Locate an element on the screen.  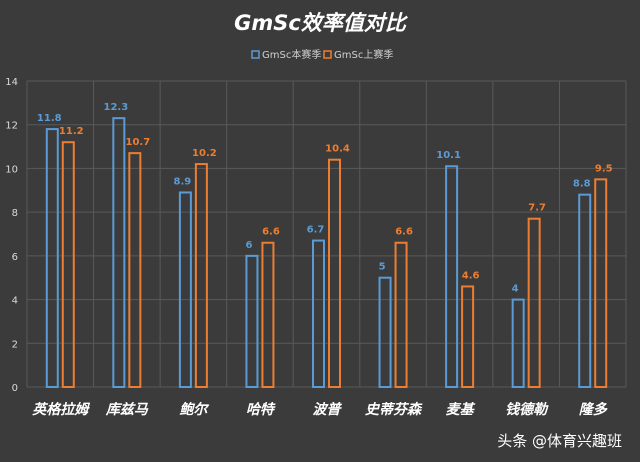
data-label: 6 is located at coordinates (248, 245).